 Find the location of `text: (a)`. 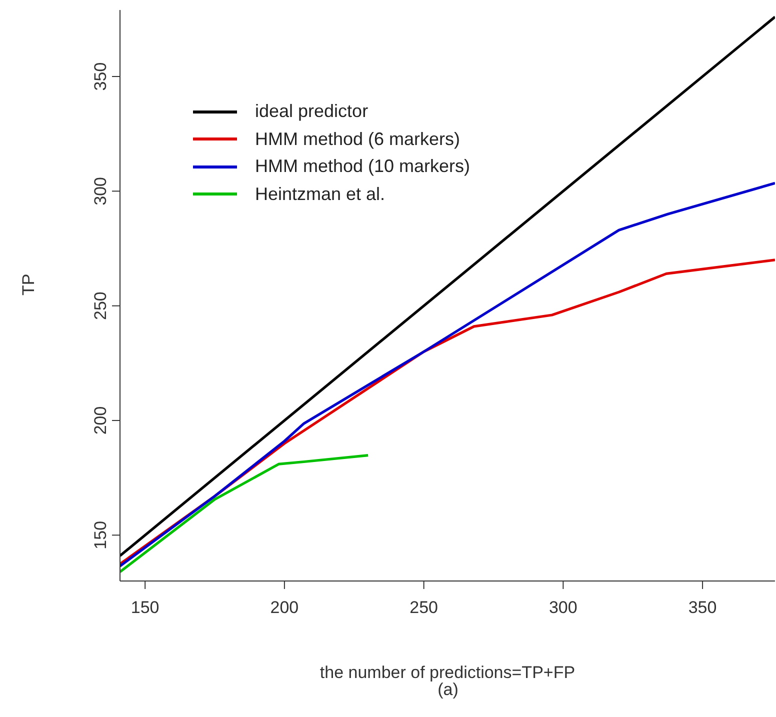

text: (a) is located at coordinates (448, 690).